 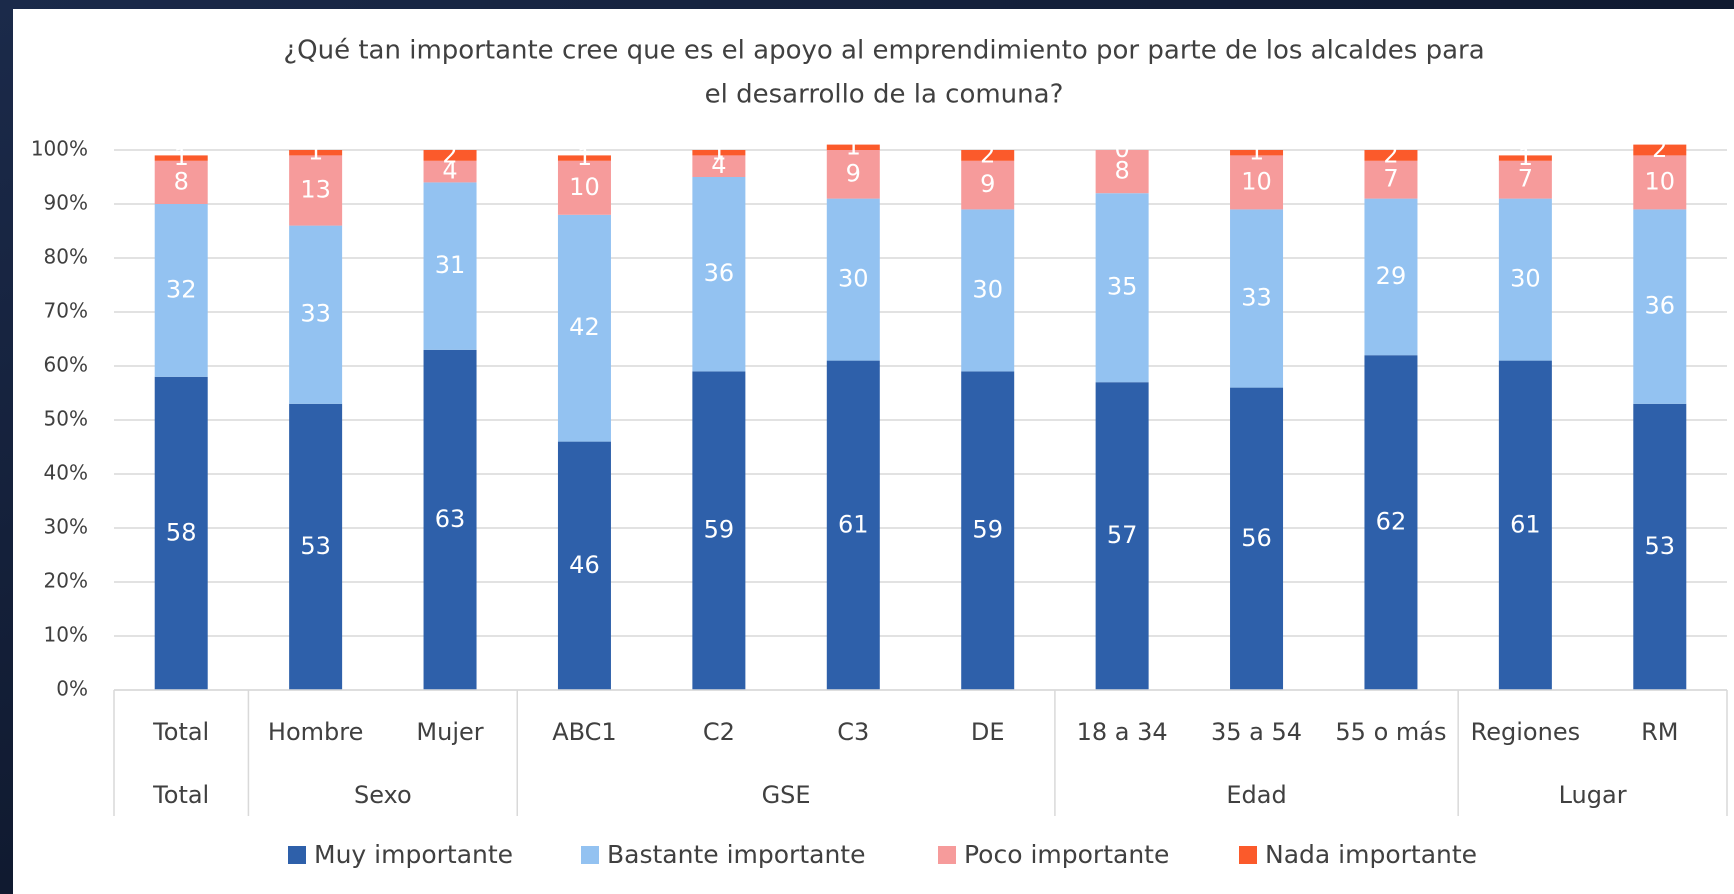 I want to click on y-tick-label: 100%, so click(x=59, y=149).